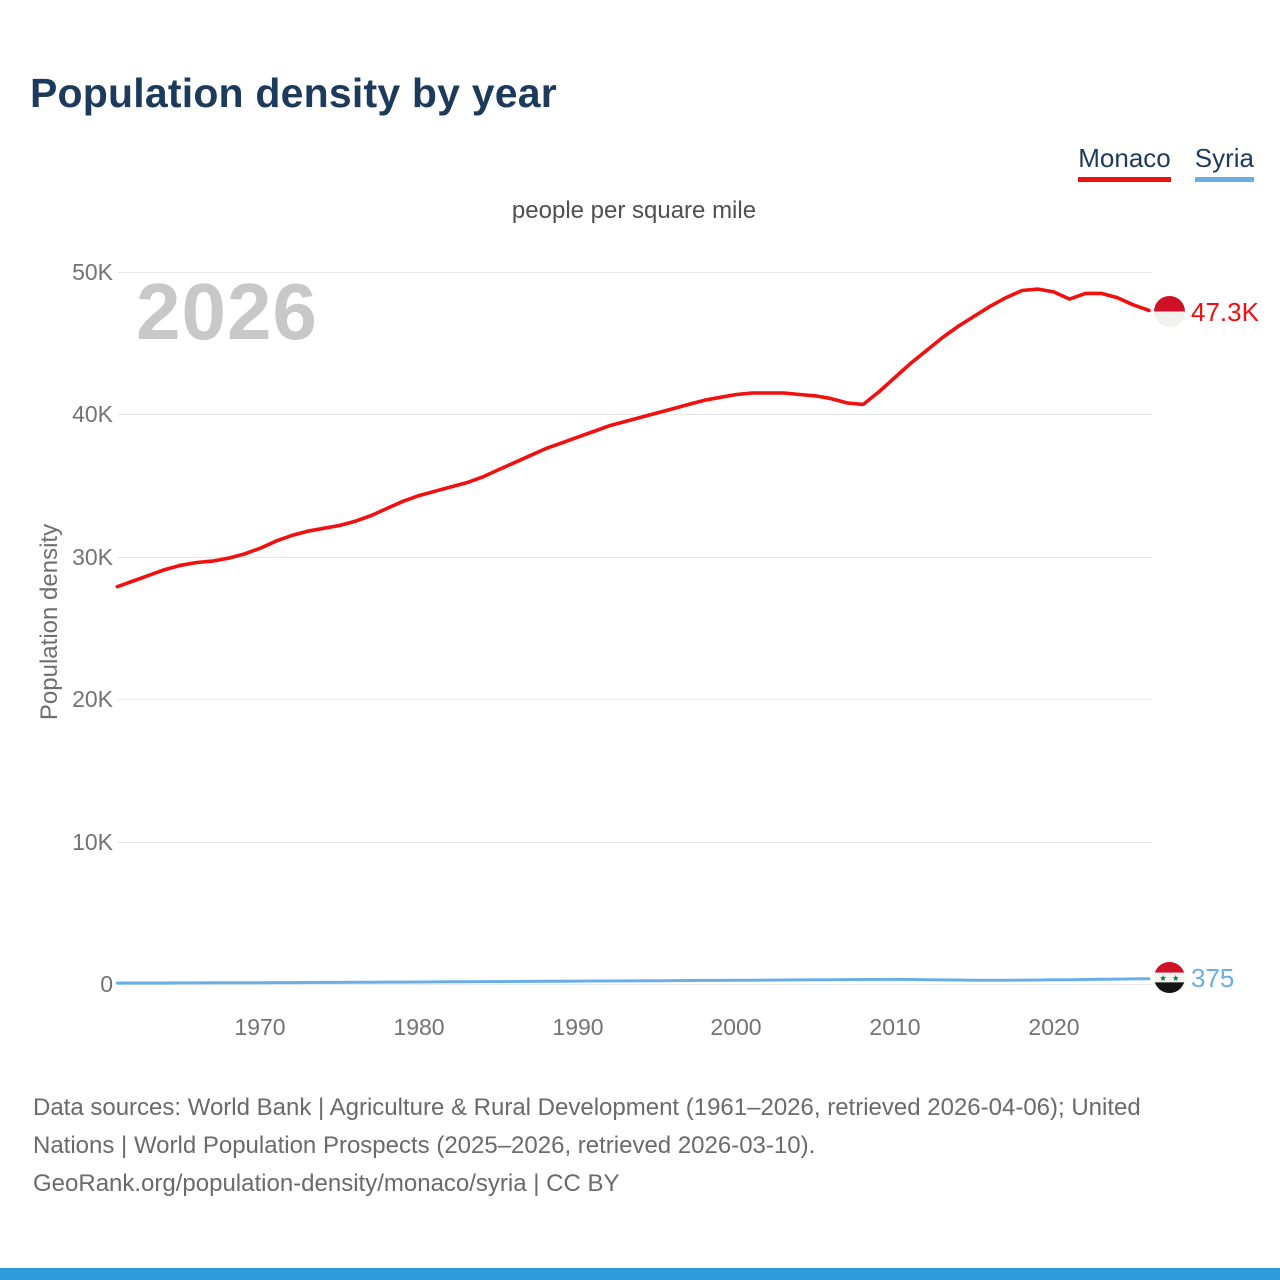 The width and height of the screenshot is (1280, 1280). What do you see at coordinates (634, 210) in the screenshot?
I see `chart-subtitle: people per square mile` at bounding box center [634, 210].